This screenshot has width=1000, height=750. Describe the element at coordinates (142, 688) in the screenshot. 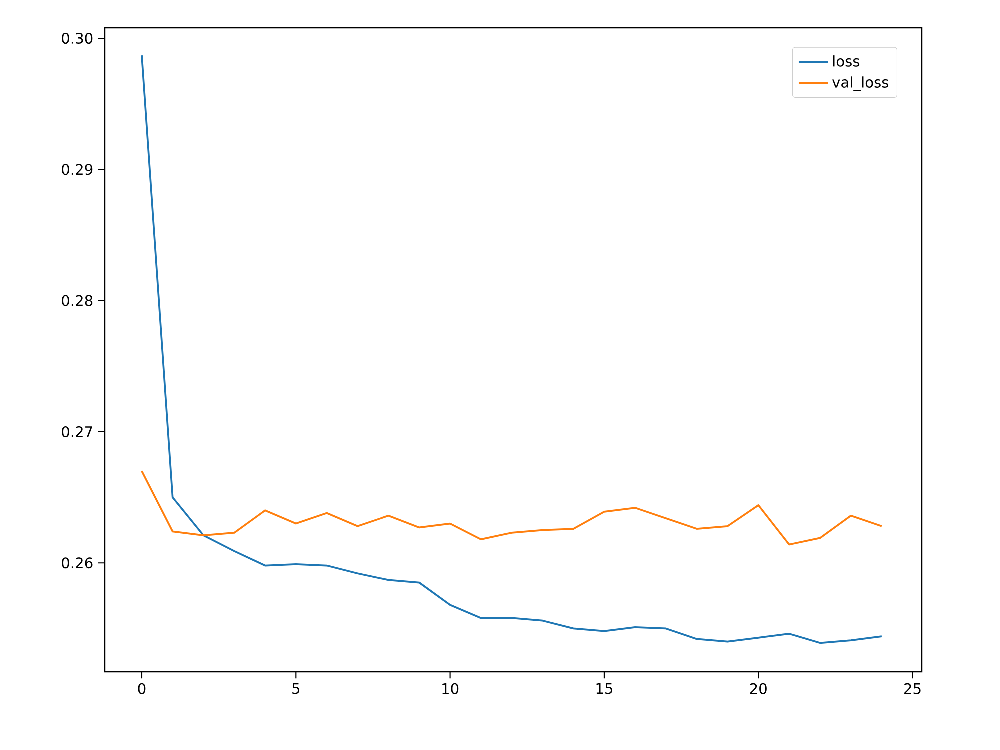

I see `x-tick-label: 0` at that location.